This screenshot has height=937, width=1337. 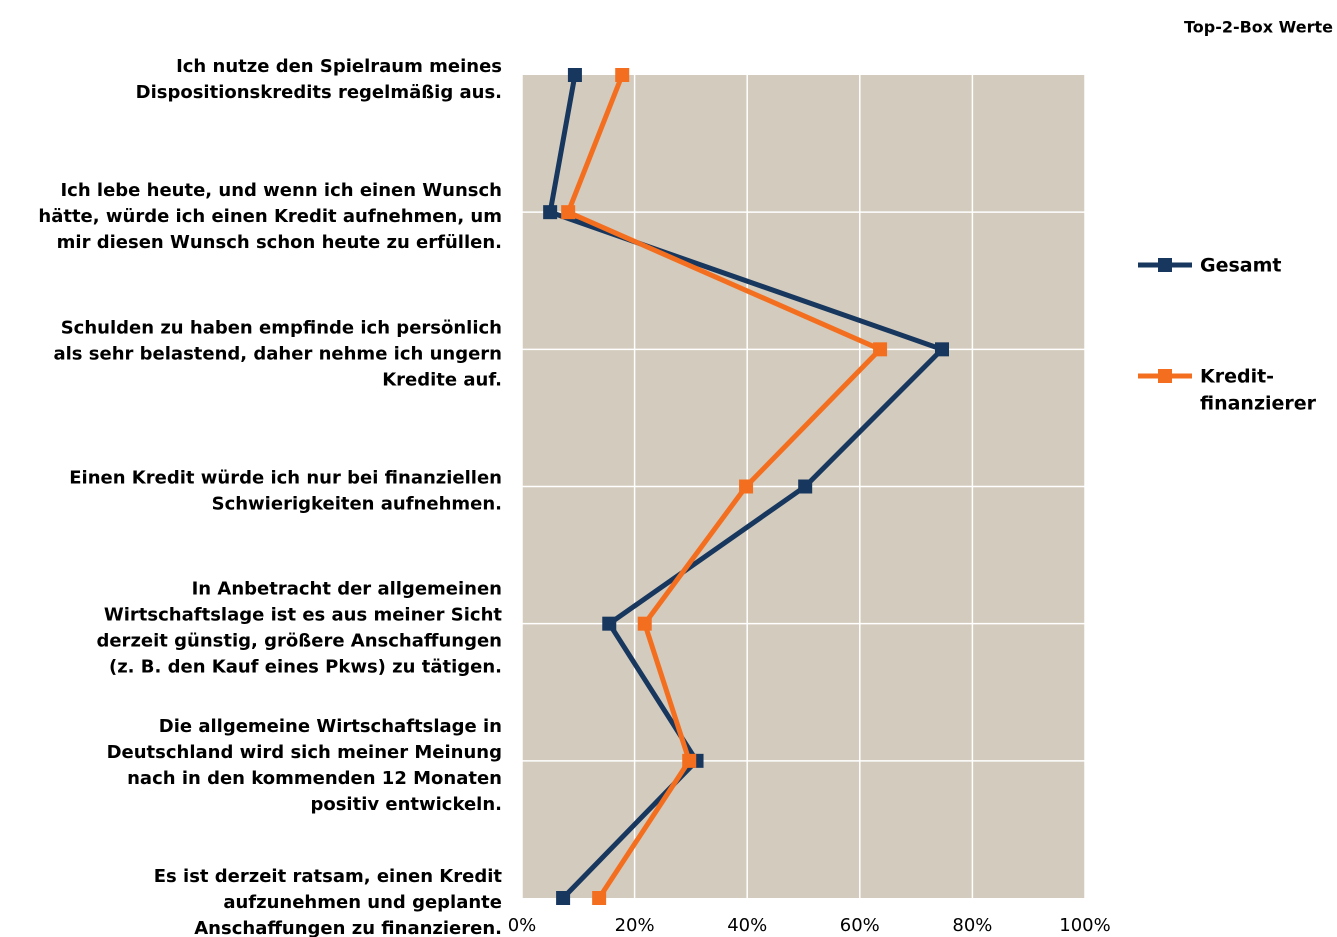 I want to click on x-tick-label: 40%, so click(x=747, y=925).